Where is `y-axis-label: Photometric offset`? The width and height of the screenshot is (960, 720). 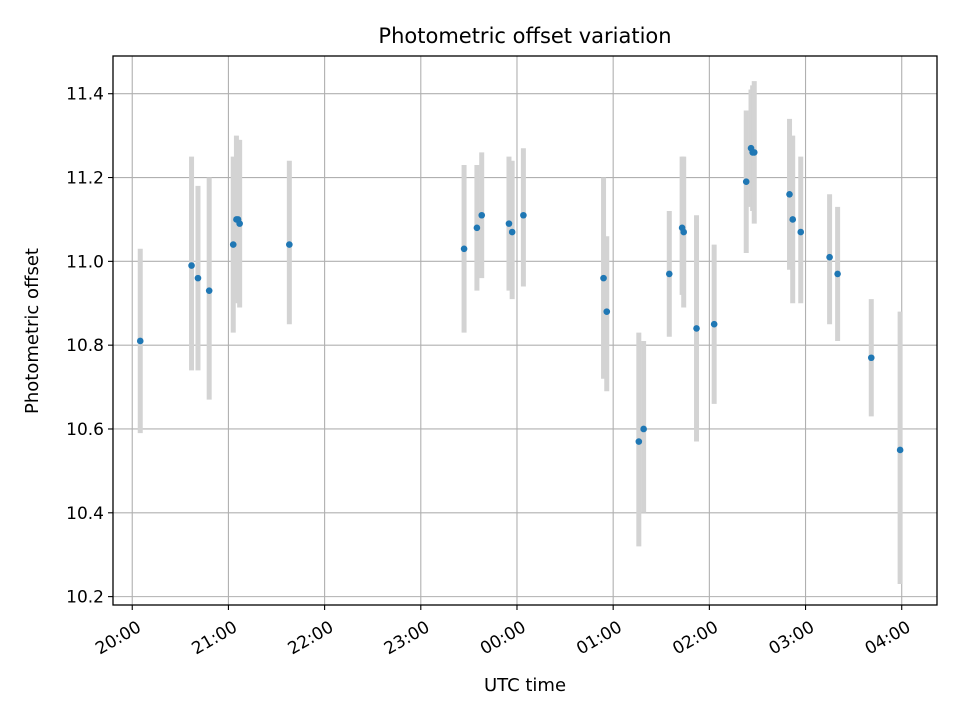
y-axis-label: Photometric offset is located at coordinates (32, 331).